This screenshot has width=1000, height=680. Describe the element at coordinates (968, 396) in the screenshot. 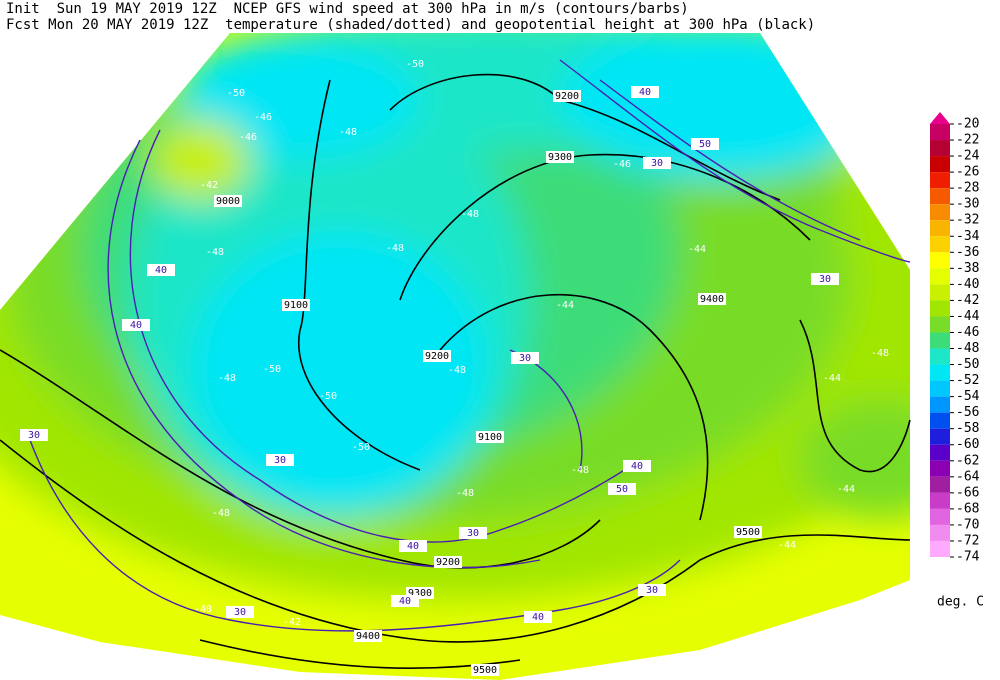

I see `colorbar-label: -54` at that location.